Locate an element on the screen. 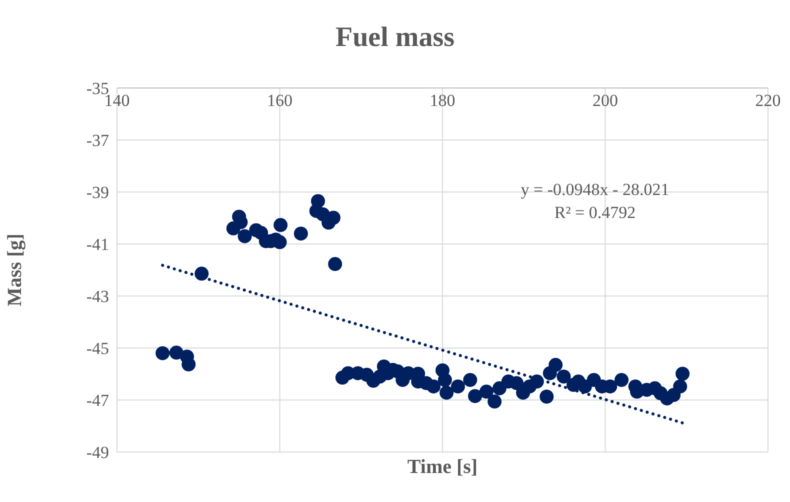  x-tick-label: 220 is located at coordinates (768, 100).